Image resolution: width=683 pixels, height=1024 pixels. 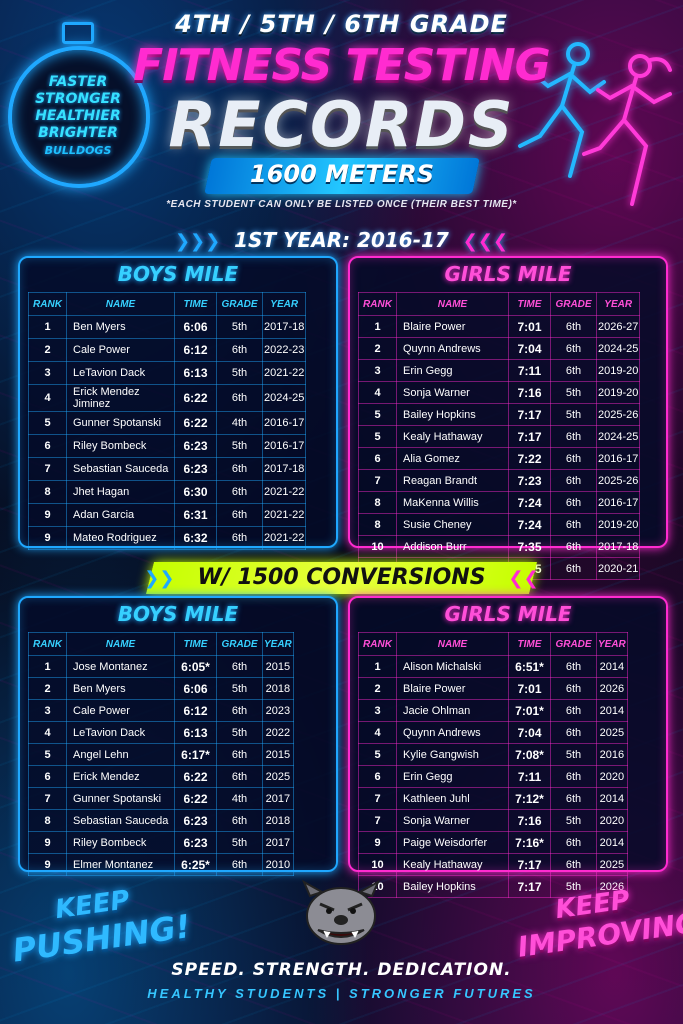 What do you see at coordinates (120, 776) in the screenshot?
I see `cell-name: Erick Mendez` at bounding box center [120, 776].